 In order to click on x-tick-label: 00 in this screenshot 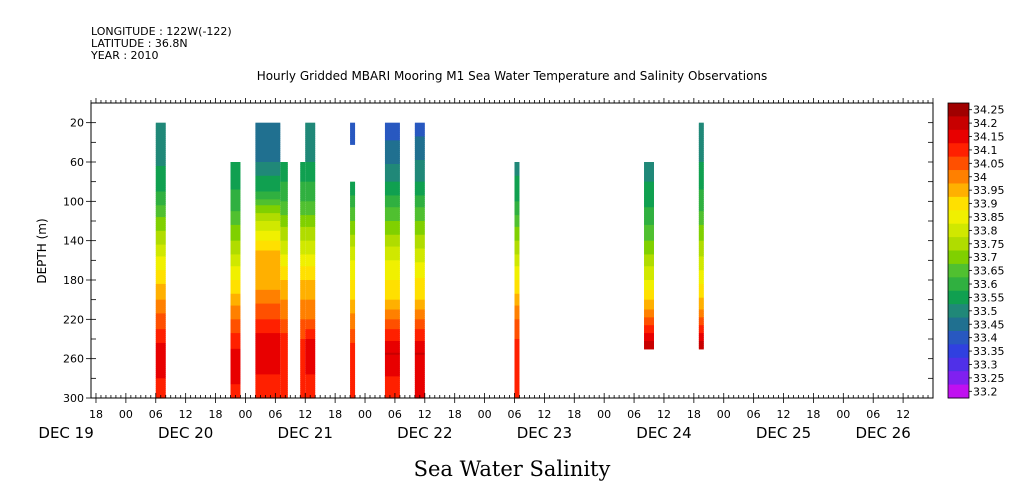, I will do `click(485, 414)`.